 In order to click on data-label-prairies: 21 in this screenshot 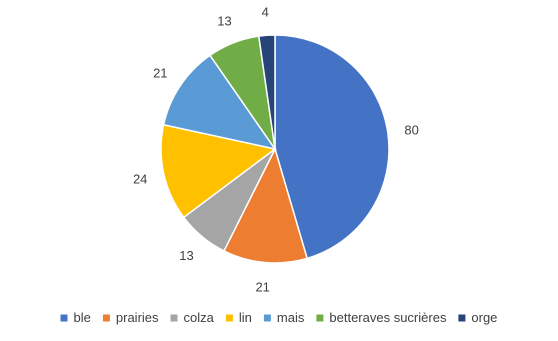, I will do `click(262, 287)`.